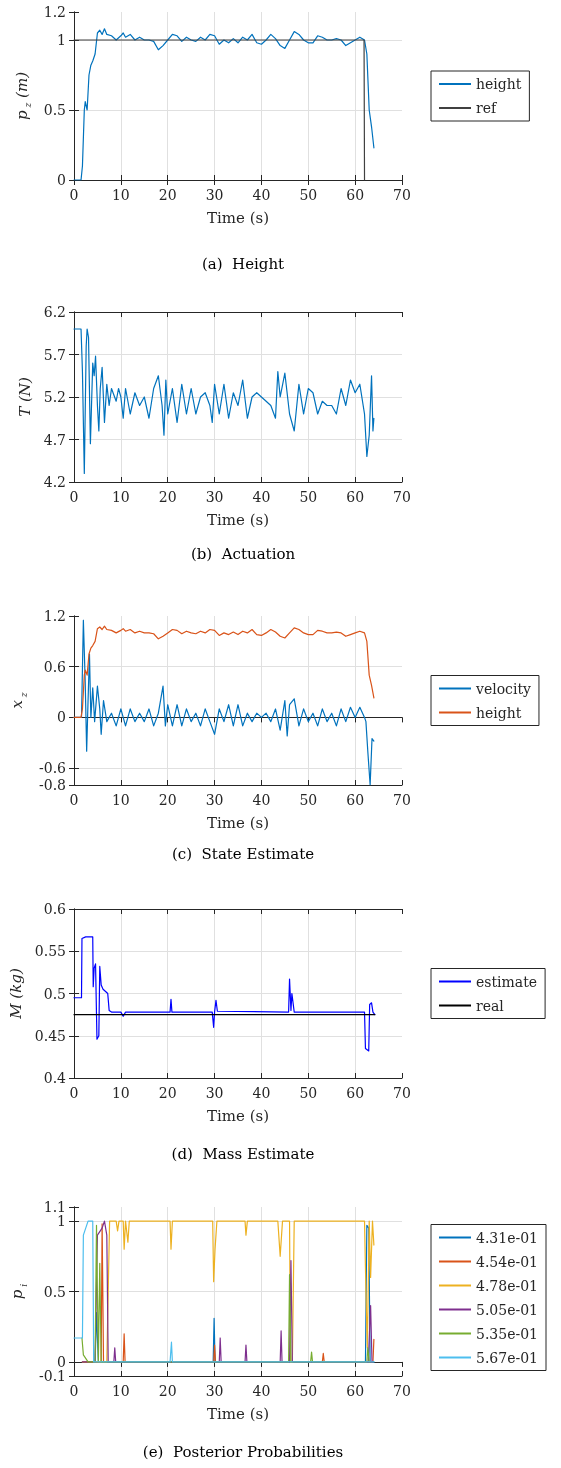  I want to click on text: (a) Height, so click(243, 263).